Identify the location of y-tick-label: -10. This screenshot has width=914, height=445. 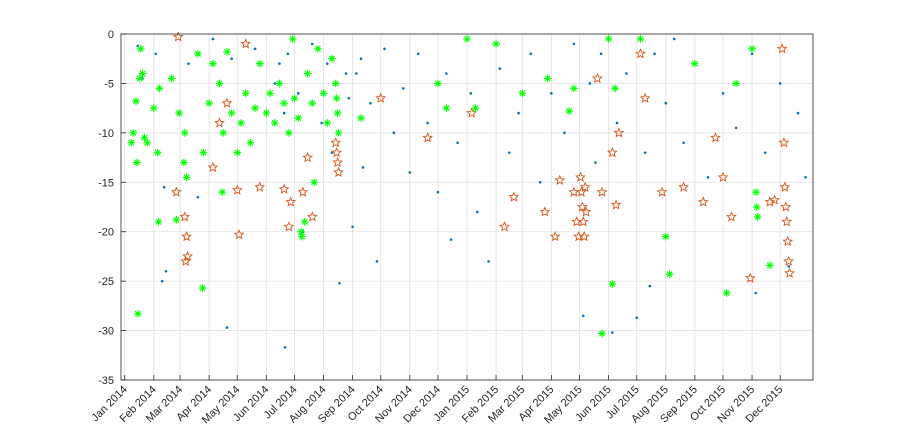
(106, 134).